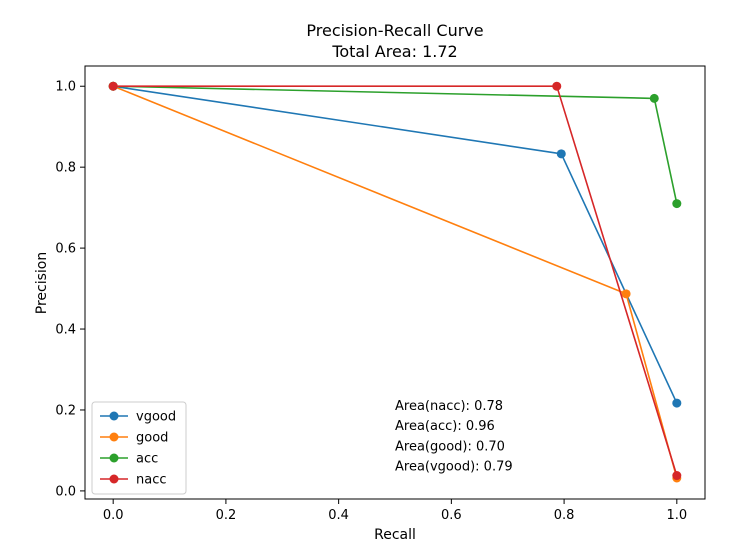 This screenshot has width=745, height=558. Describe the element at coordinates (156, 417) in the screenshot. I see `legend-label-vgood: vgood` at that location.